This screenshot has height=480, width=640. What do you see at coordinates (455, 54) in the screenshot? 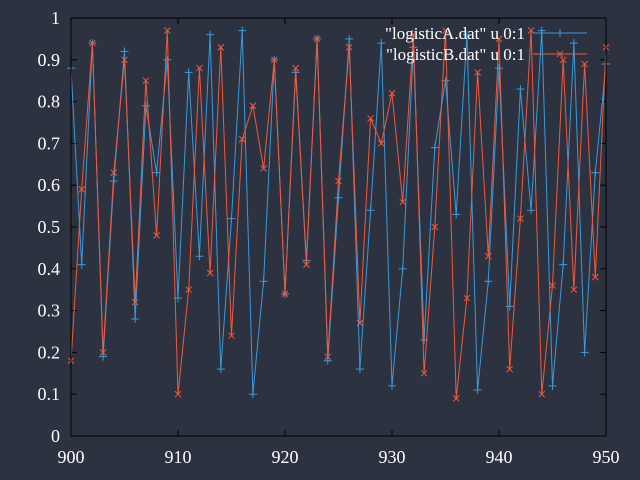
I see `legend-label: "logisticB.dat" u 0:1` at bounding box center [455, 54].